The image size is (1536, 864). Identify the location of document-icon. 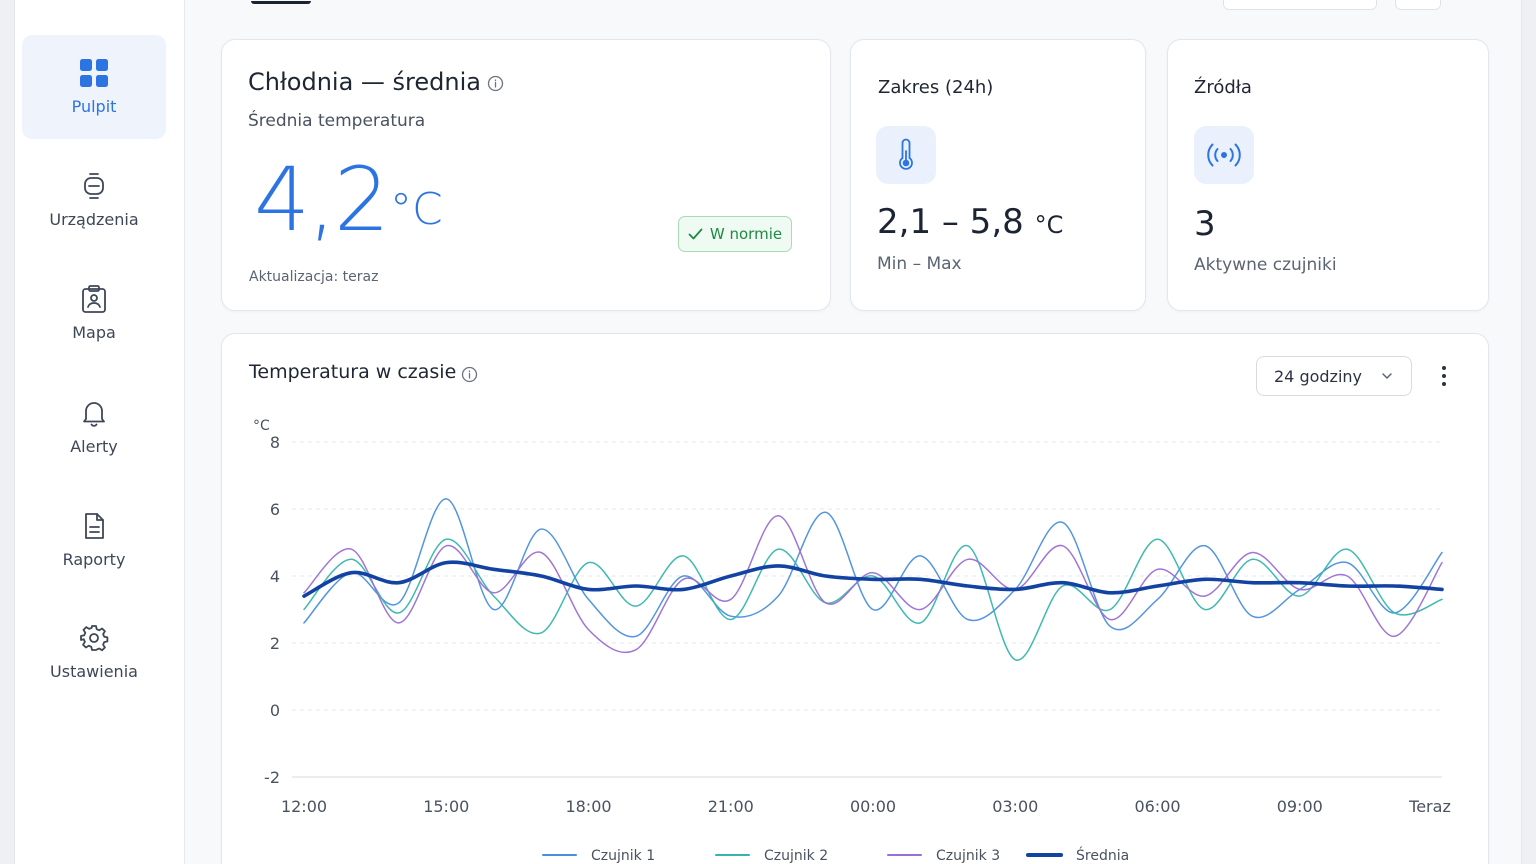
(94, 526).